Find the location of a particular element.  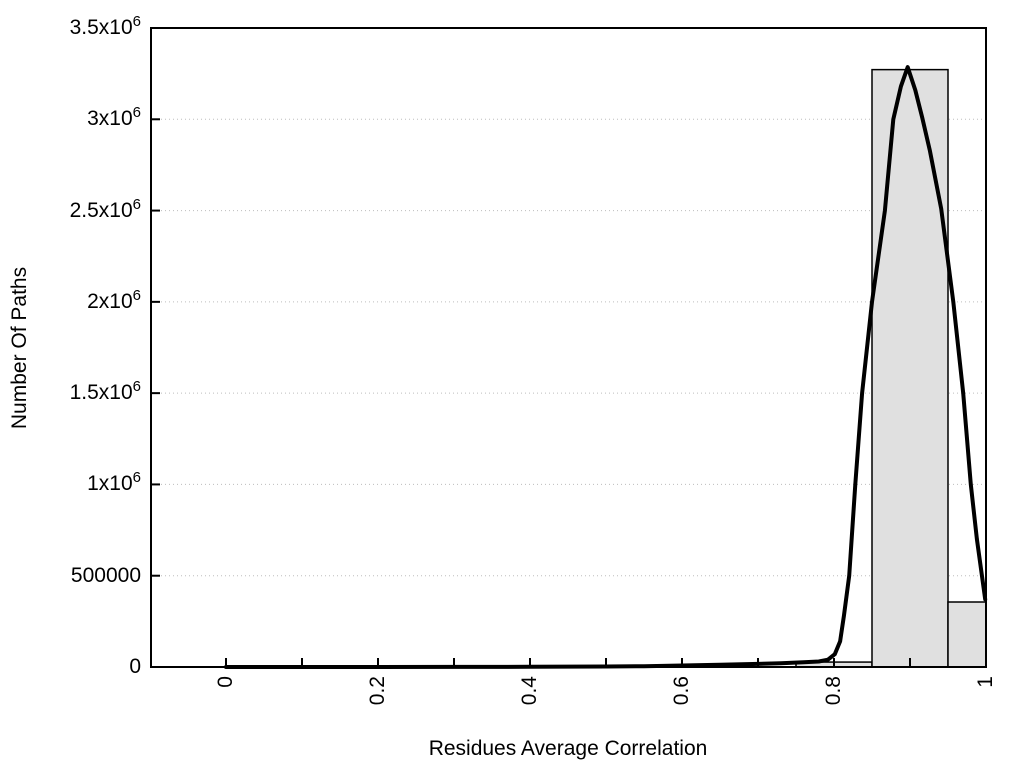

y-tick-label: 2x10⁶ is located at coordinates (114, 301).